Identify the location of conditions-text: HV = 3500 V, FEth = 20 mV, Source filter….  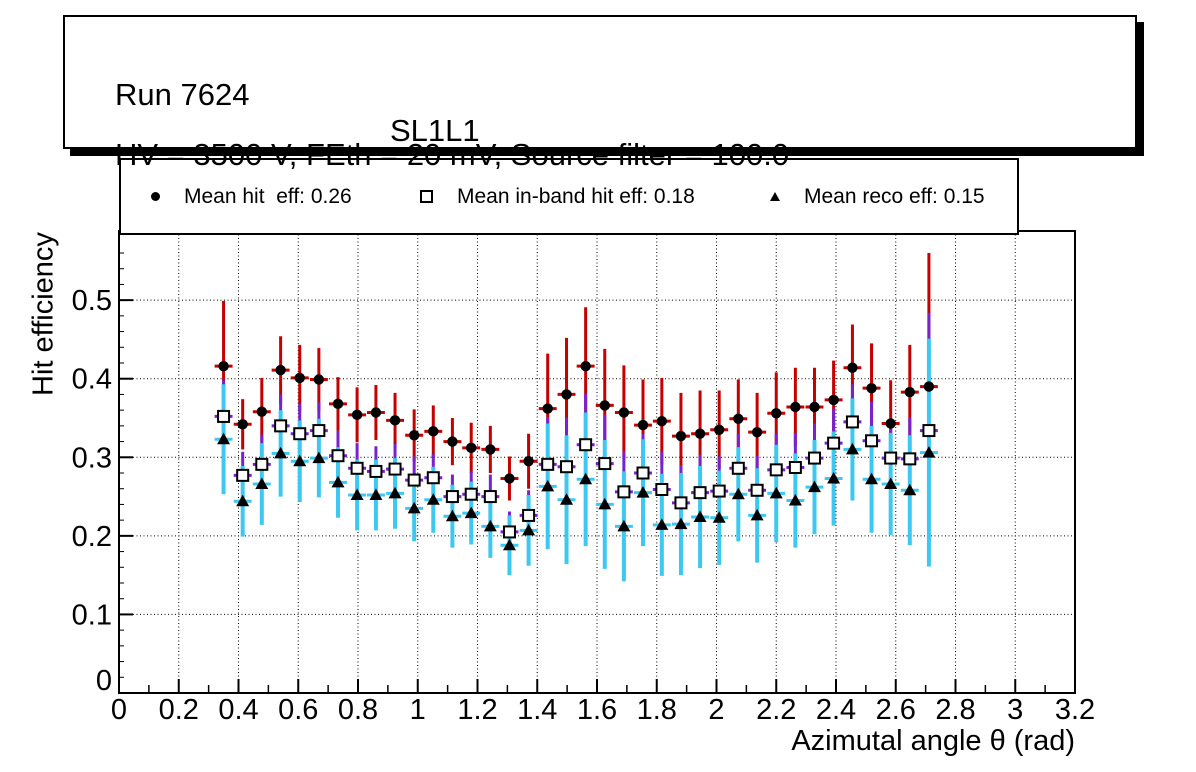
(452, 154).